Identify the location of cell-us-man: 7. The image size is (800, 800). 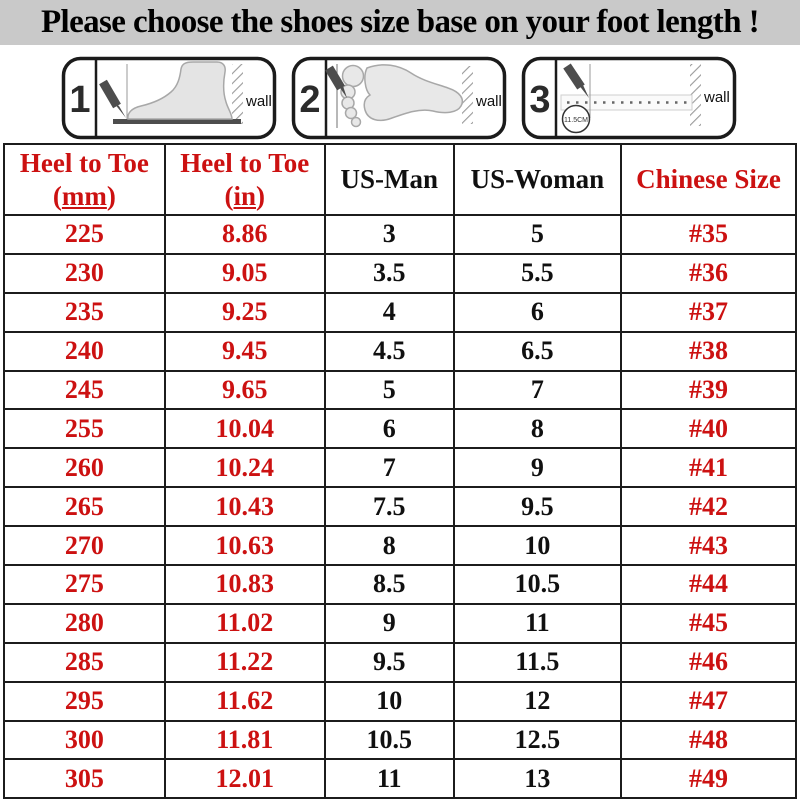
(389, 468).